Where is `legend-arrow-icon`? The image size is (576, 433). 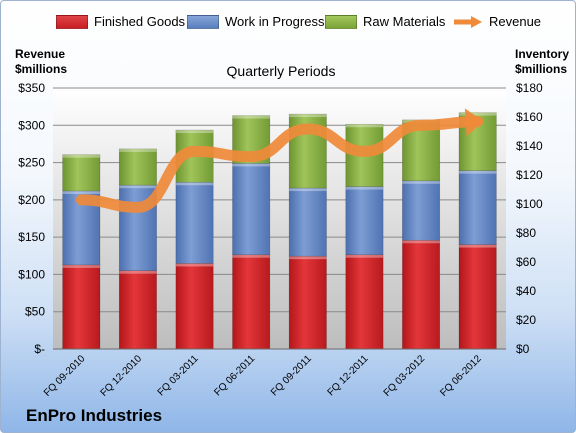 legend-arrow-icon is located at coordinates (468, 21).